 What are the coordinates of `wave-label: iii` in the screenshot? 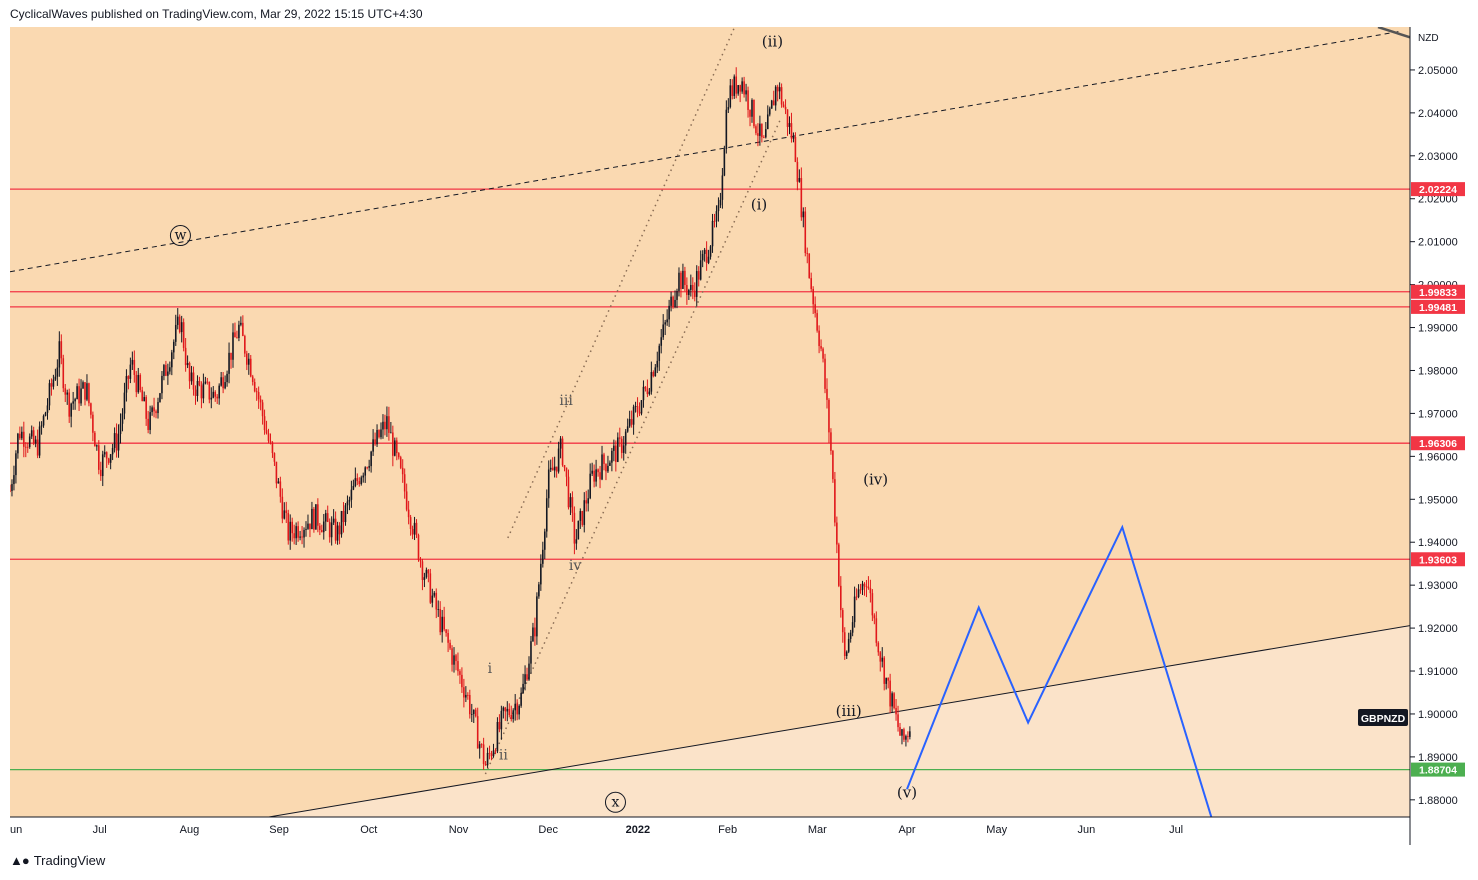 It's located at (566, 401).